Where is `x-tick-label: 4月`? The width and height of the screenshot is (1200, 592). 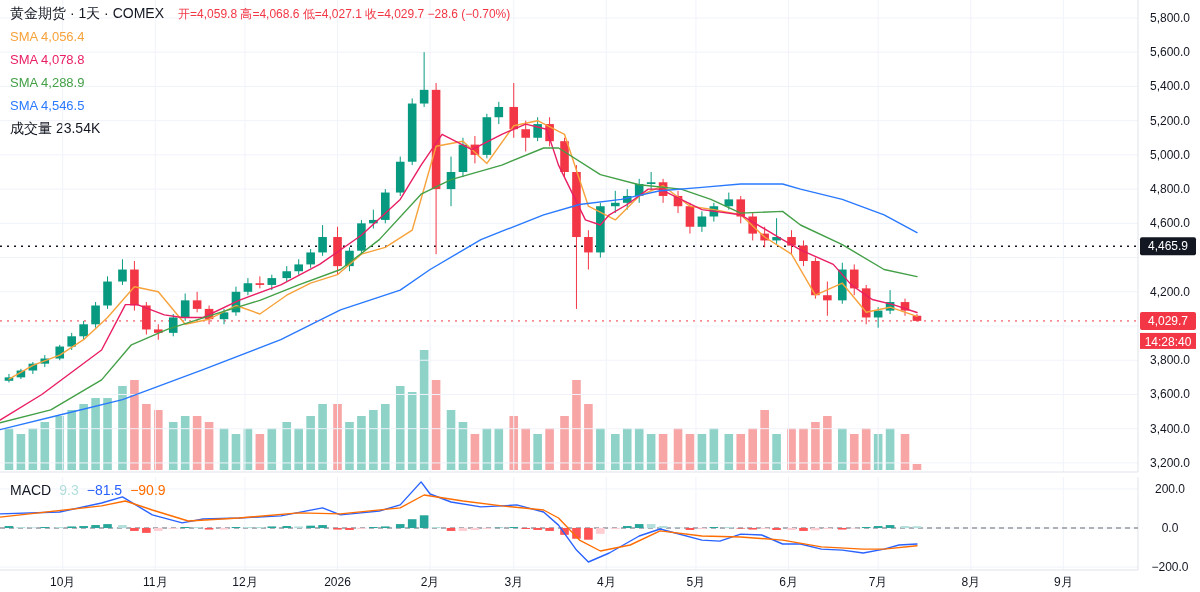
x-tick-label: 4月 is located at coordinates (606, 582).